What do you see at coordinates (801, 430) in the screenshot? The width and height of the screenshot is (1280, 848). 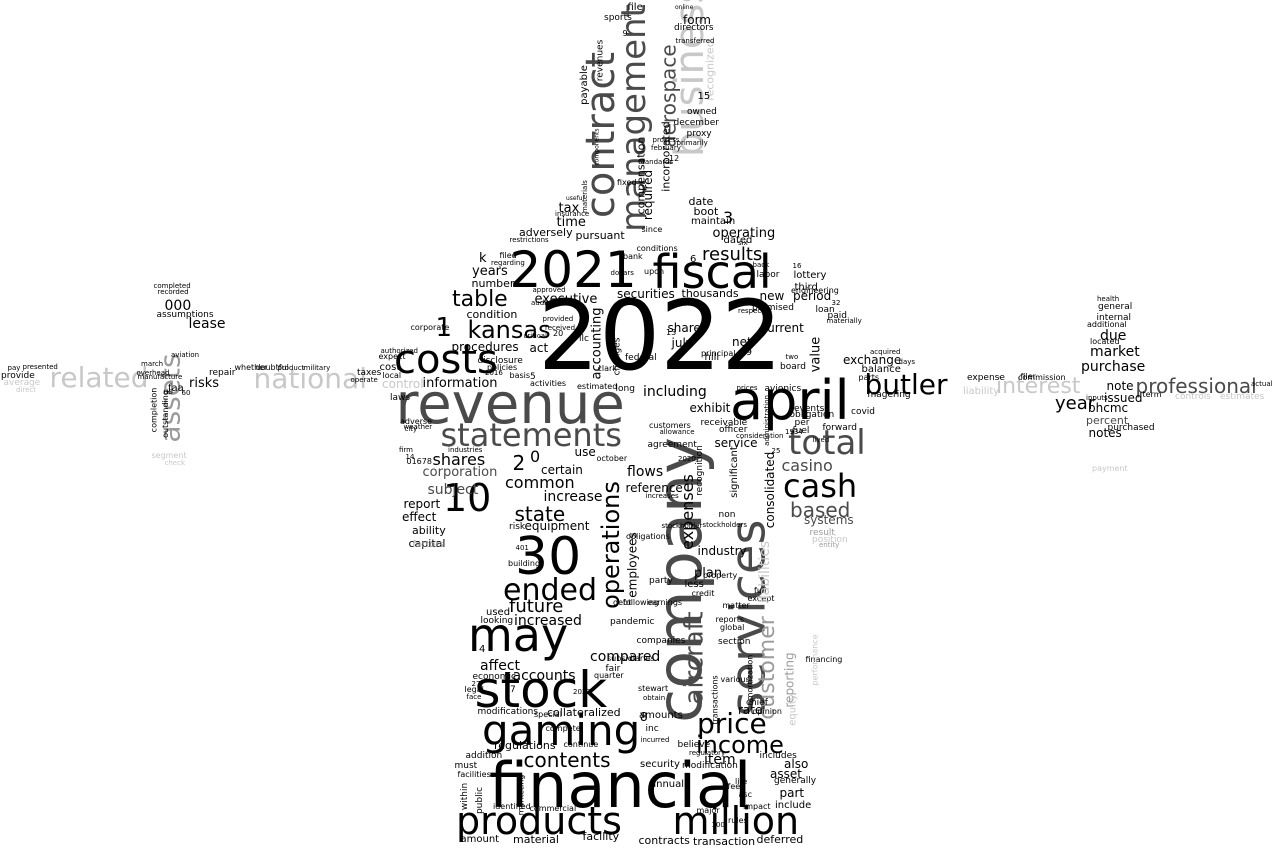 I see `word-cloud-word: fuel` at bounding box center [801, 430].